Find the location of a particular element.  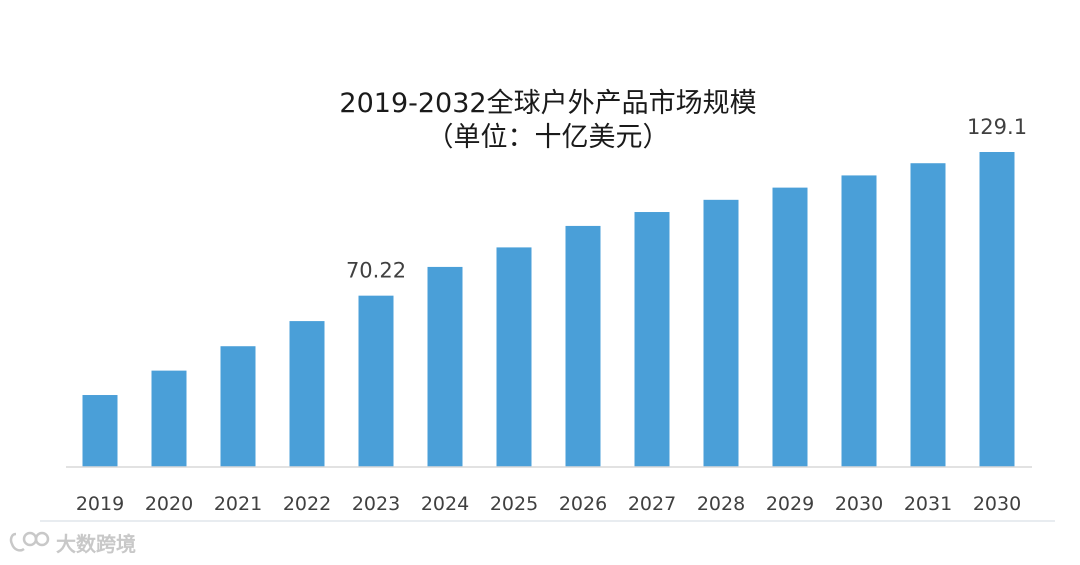

chart-title: 2019-2032全球户外产品市场规模 is located at coordinates (547, 103).